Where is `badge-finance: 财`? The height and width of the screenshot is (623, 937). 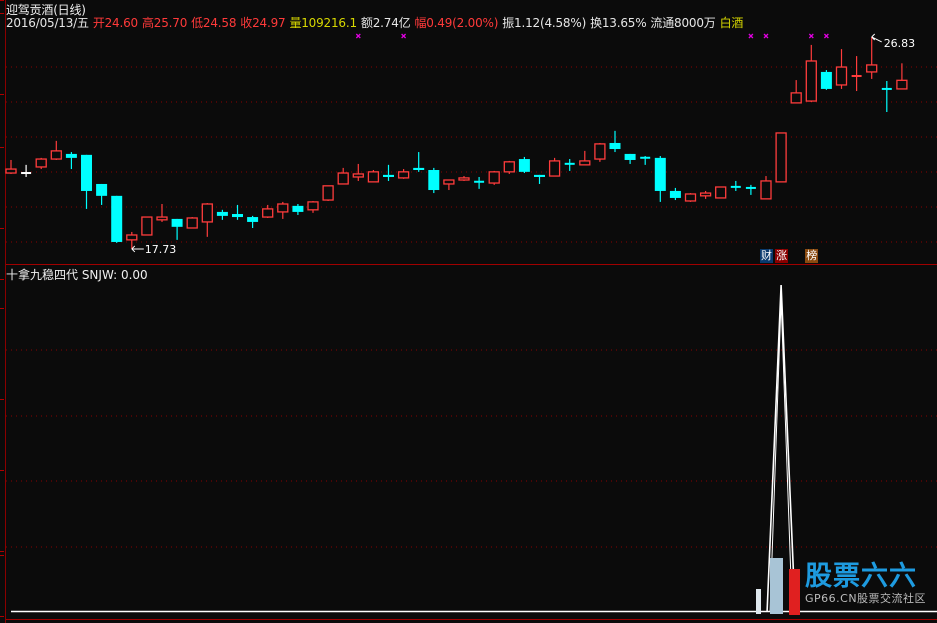
badge-finance: 财 is located at coordinates (766, 256).